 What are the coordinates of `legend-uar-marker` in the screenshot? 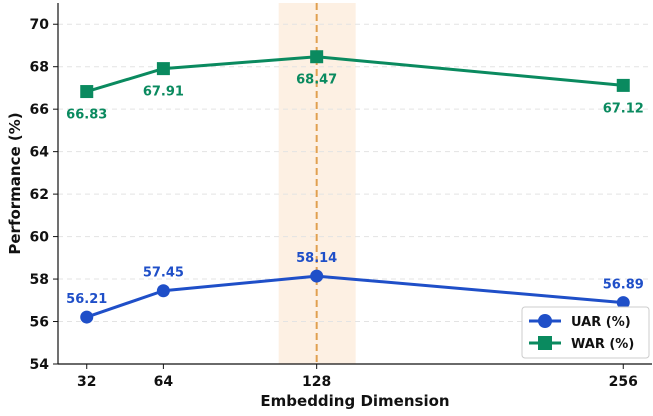 It's located at (545, 321).